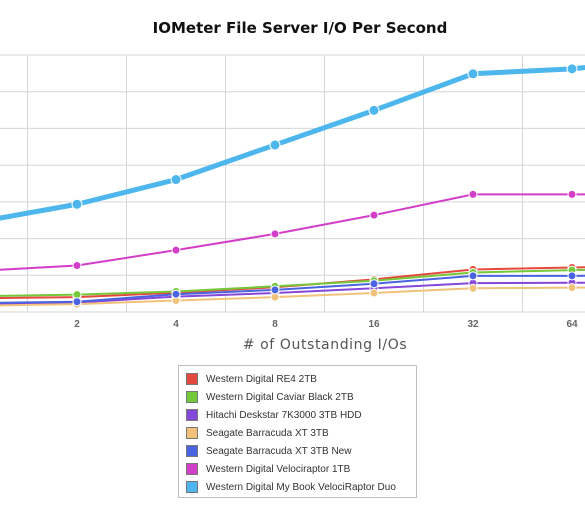 The height and width of the screenshot is (517, 585). I want to click on x-tick-label: 64, so click(572, 324).